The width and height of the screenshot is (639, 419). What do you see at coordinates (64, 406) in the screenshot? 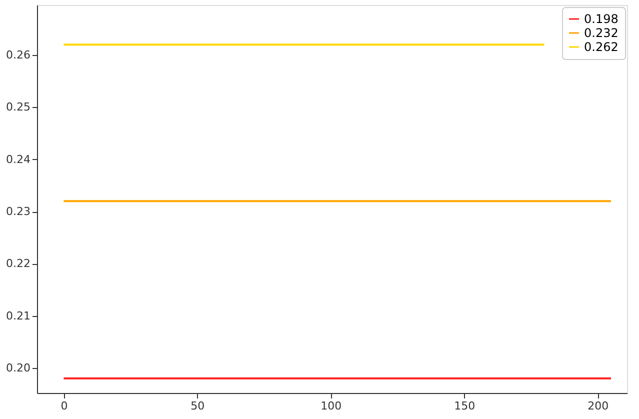
I see `x-tick-label: 0` at bounding box center [64, 406].